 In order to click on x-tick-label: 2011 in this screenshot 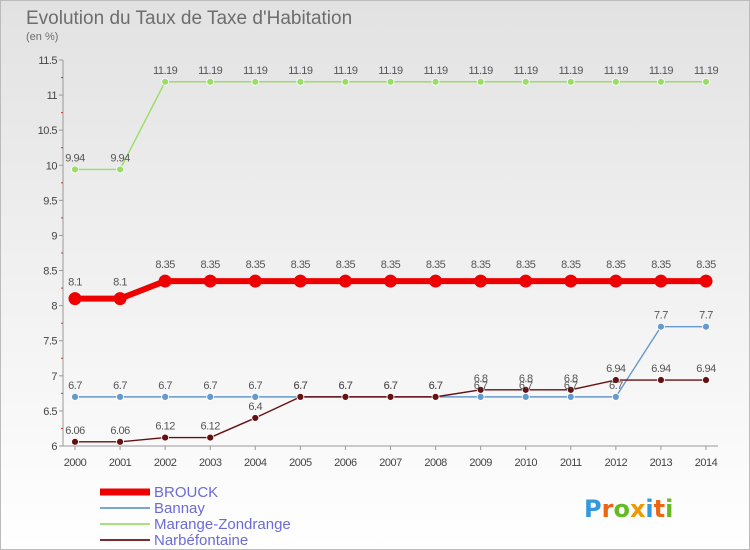, I will do `click(571, 463)`.